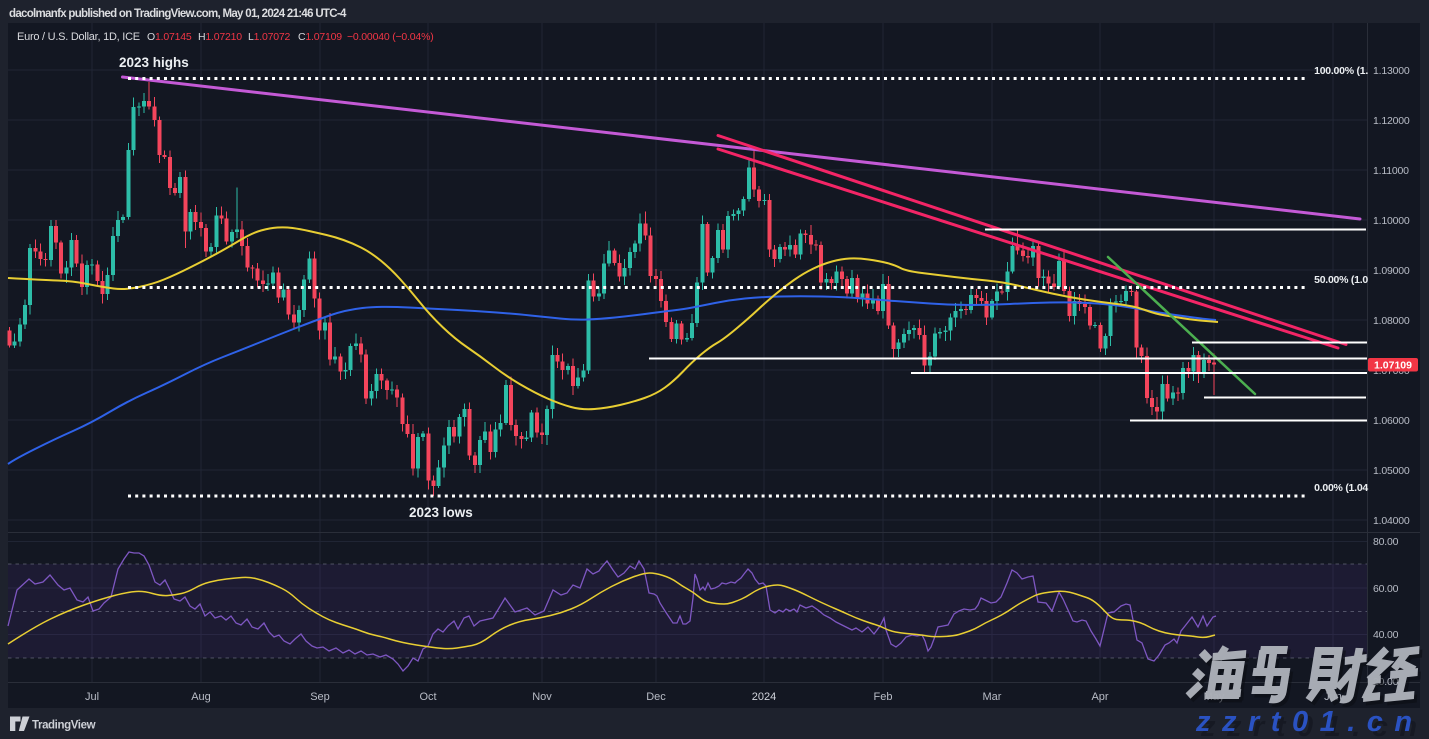 The width and height of the screenshot is (1429, 739). I want to click on svg-text: 1.12000, so click(1391, 121).